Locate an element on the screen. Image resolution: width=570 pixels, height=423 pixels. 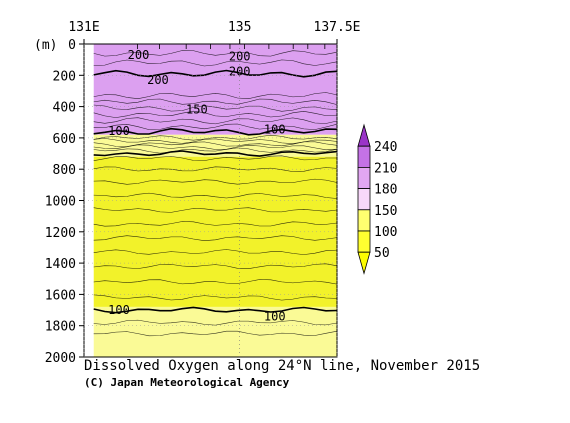
colorbar-arrow-bottom is located at coordinates (364, 263).